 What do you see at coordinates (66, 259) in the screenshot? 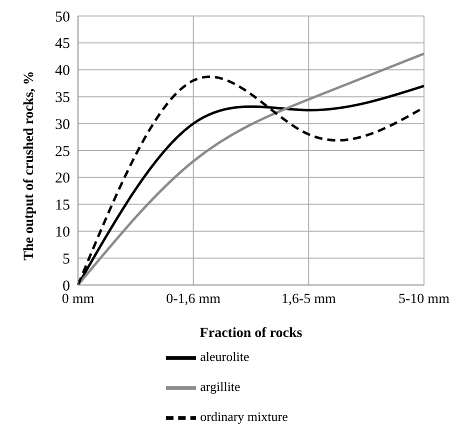
I see `y-tick-label: 5` at bounding box center [66, 259].